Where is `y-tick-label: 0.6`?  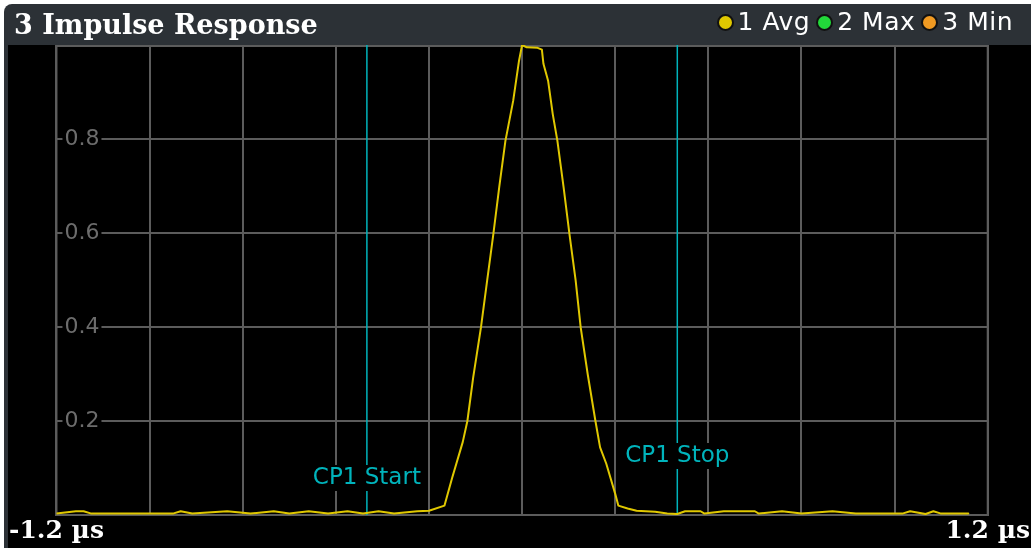 y-tick-label: 0.6 is located at coordinates (82, 231).